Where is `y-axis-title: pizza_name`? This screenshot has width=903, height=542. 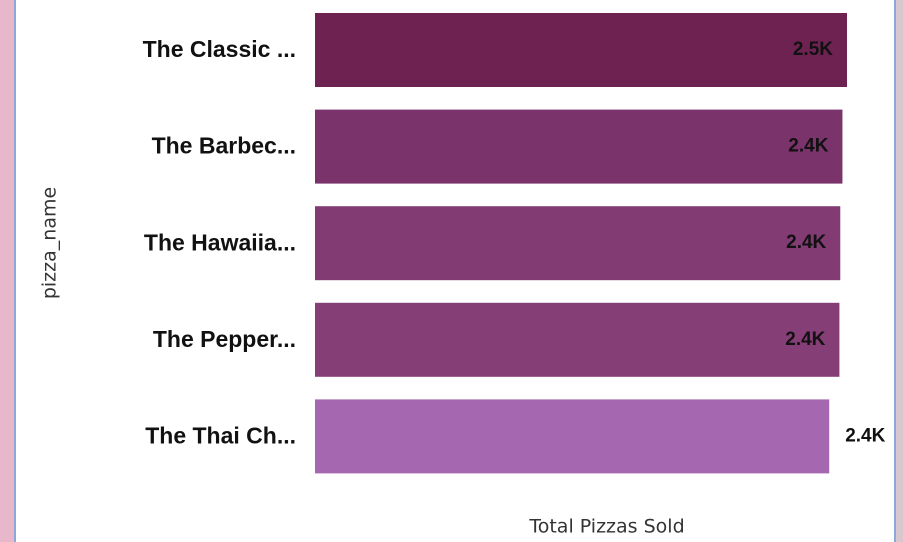
y-axis-title: pizza_name is located at coordinates (50, 243).